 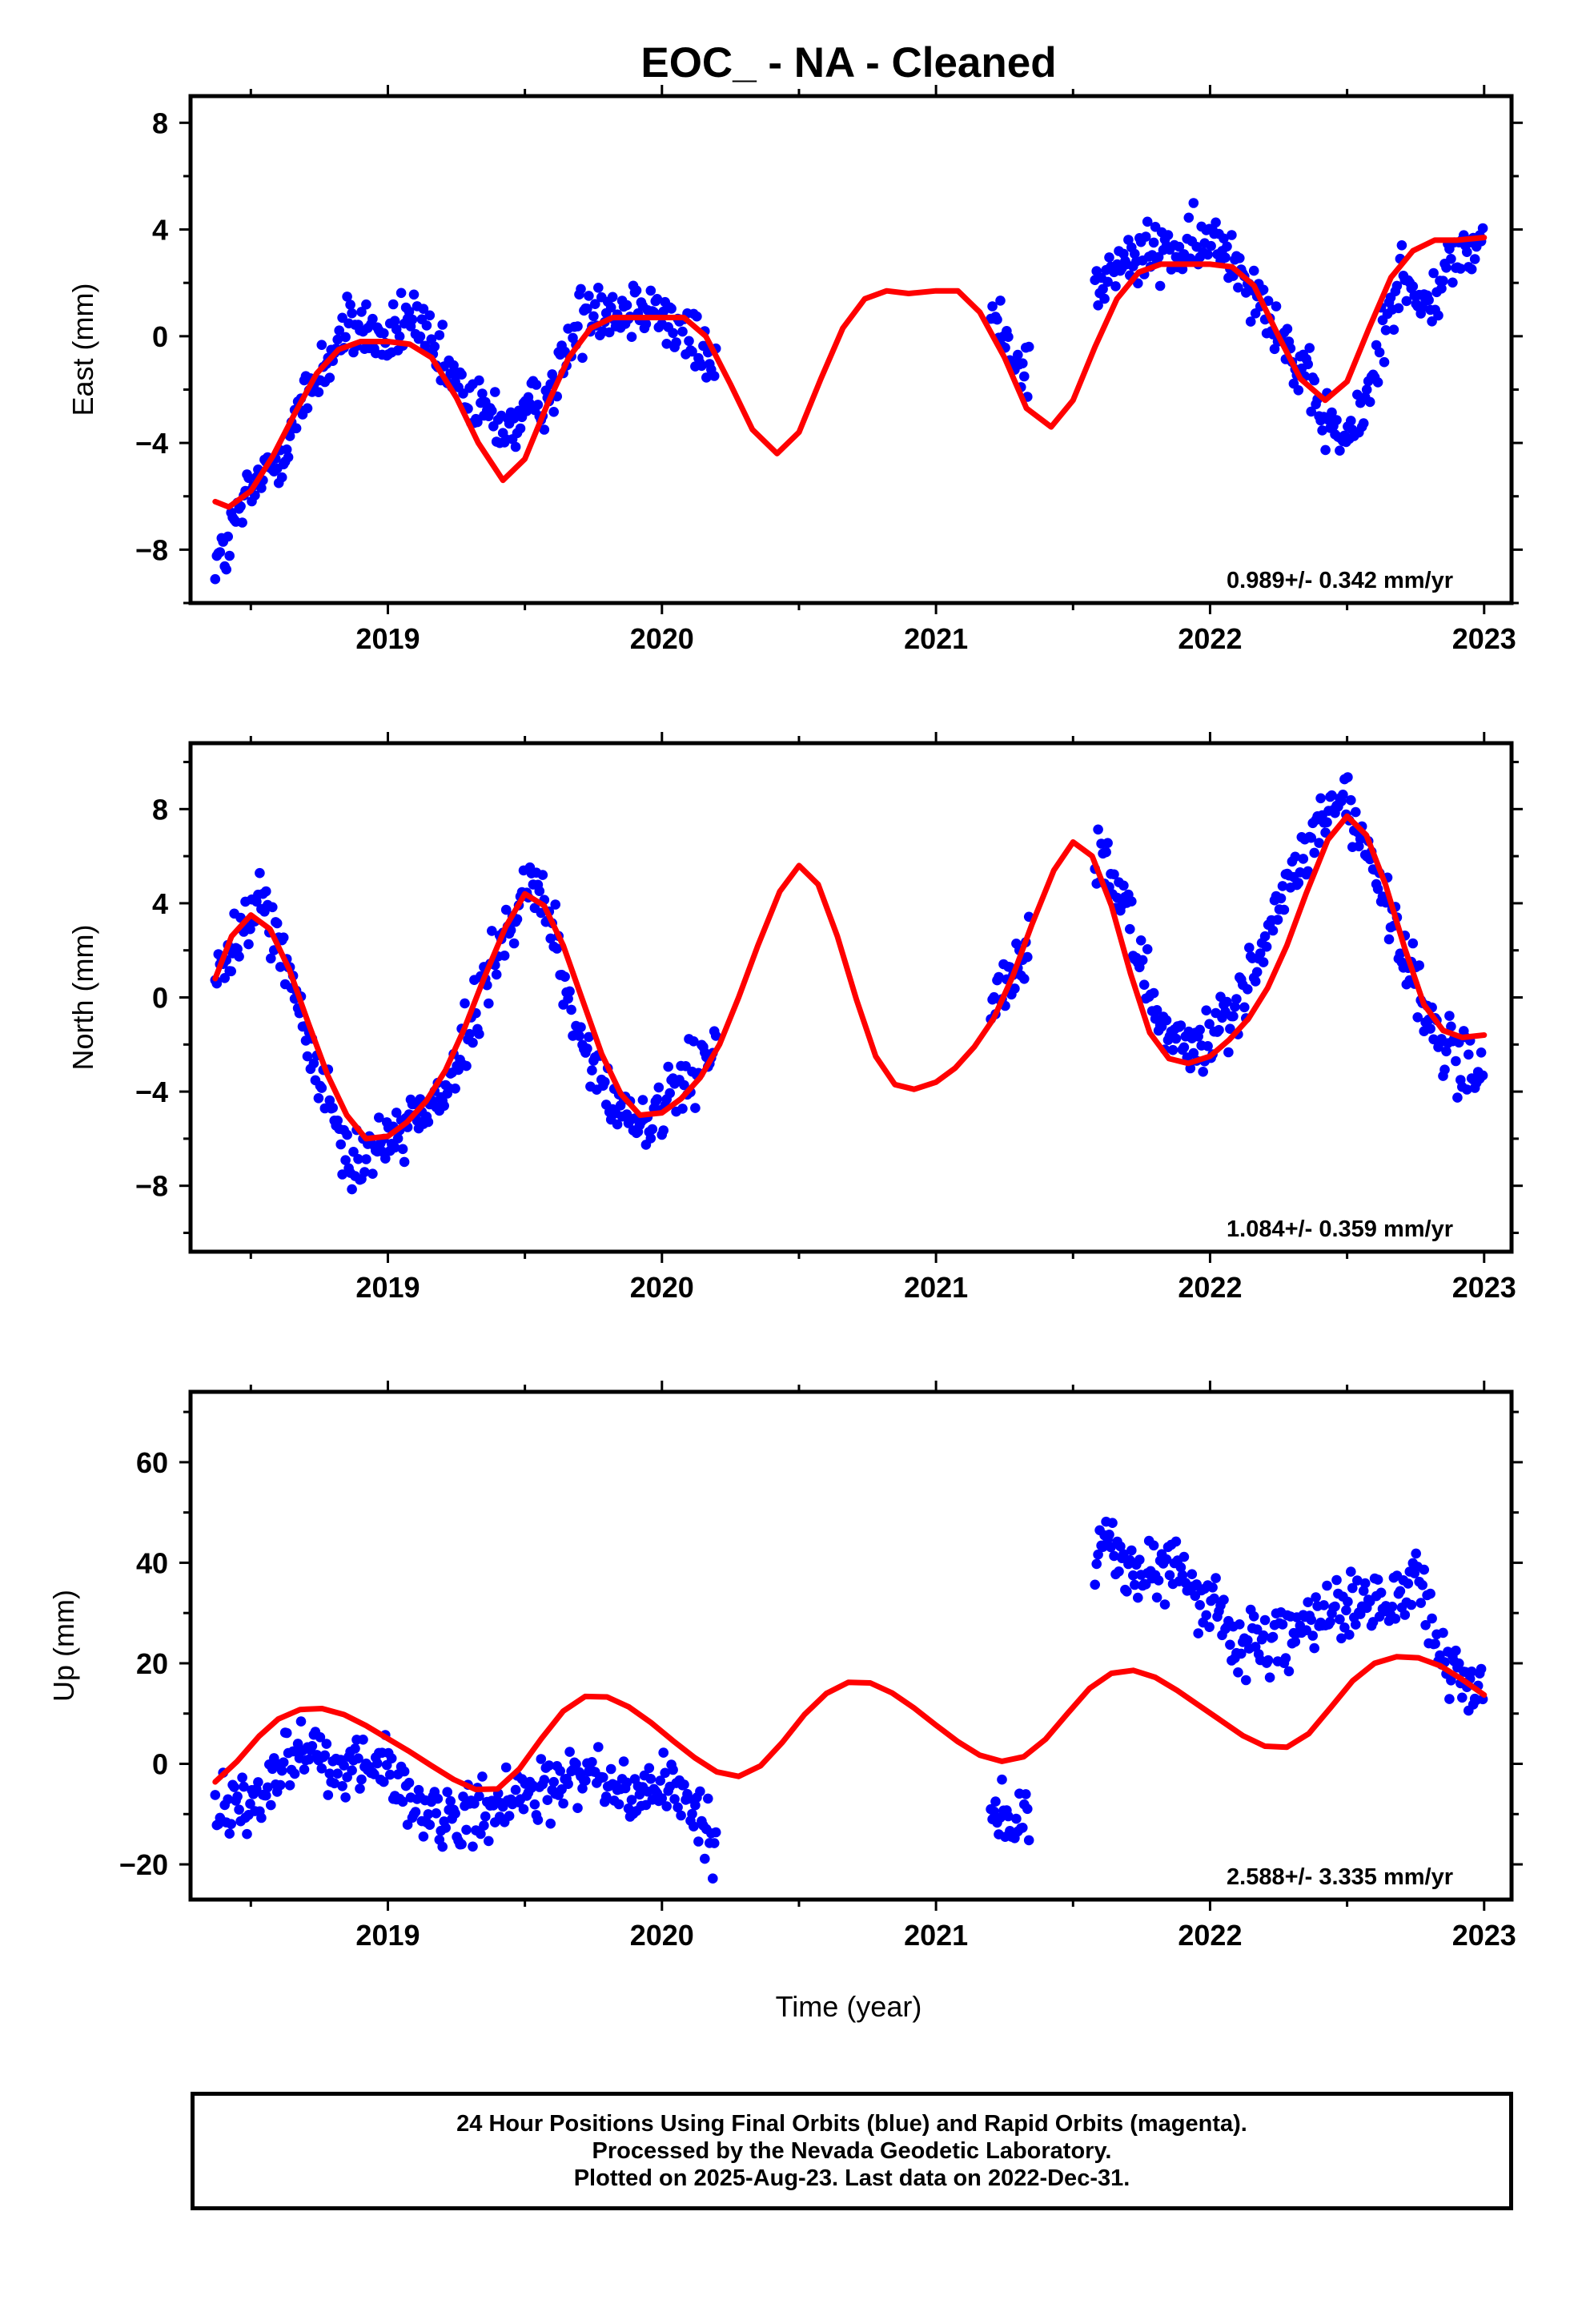 I want to click on plot-content, so click(x=849, y=1700).